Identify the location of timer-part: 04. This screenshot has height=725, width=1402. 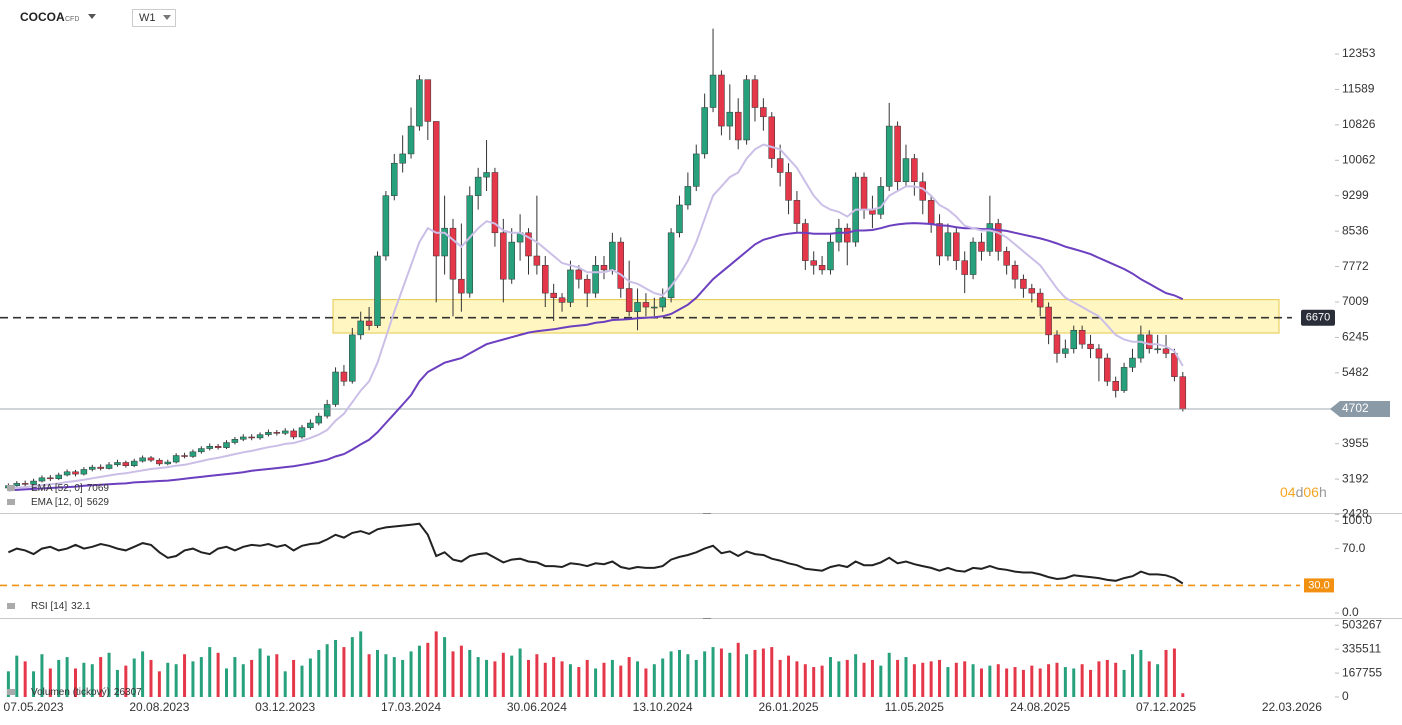
(1288, 492).